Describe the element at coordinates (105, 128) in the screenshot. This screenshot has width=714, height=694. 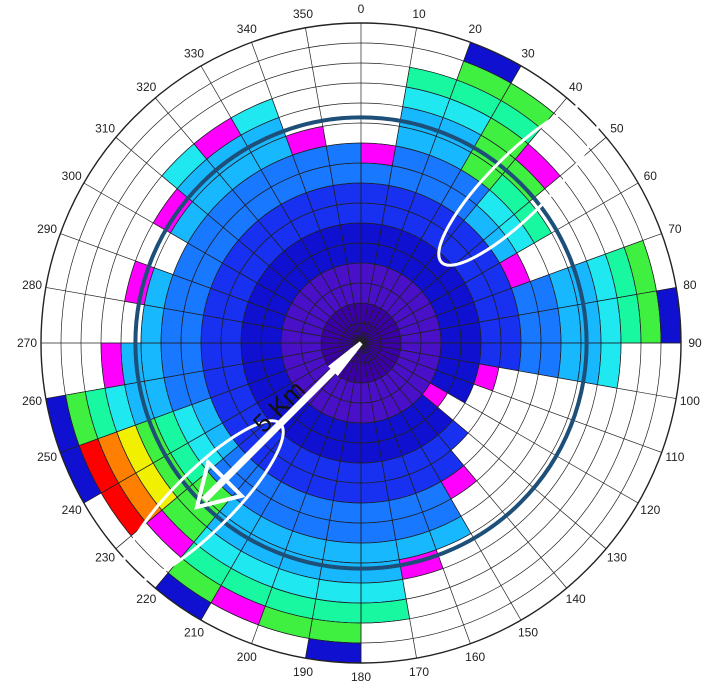
I see `angle-tick-label: 310` at that location.